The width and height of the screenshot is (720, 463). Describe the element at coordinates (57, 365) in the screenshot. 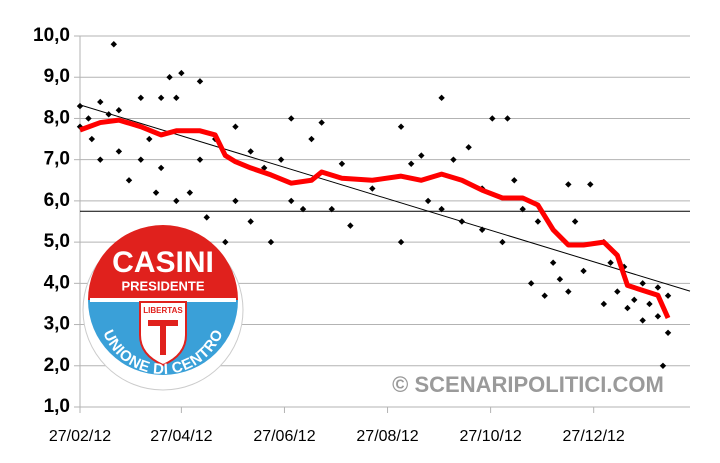

I see `y-tick-label: 2,0` at that location.